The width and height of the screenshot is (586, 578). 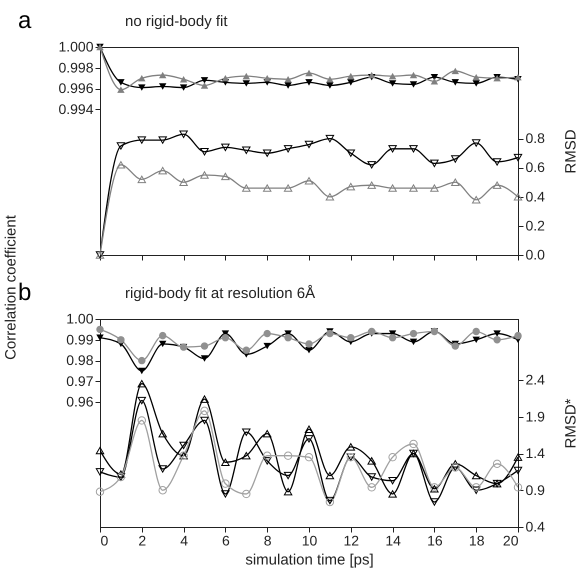 What do you see at coordinates (393, 540) in the screenshot?
I see `x-tick-label: 14` at bounding box center [393, 540].